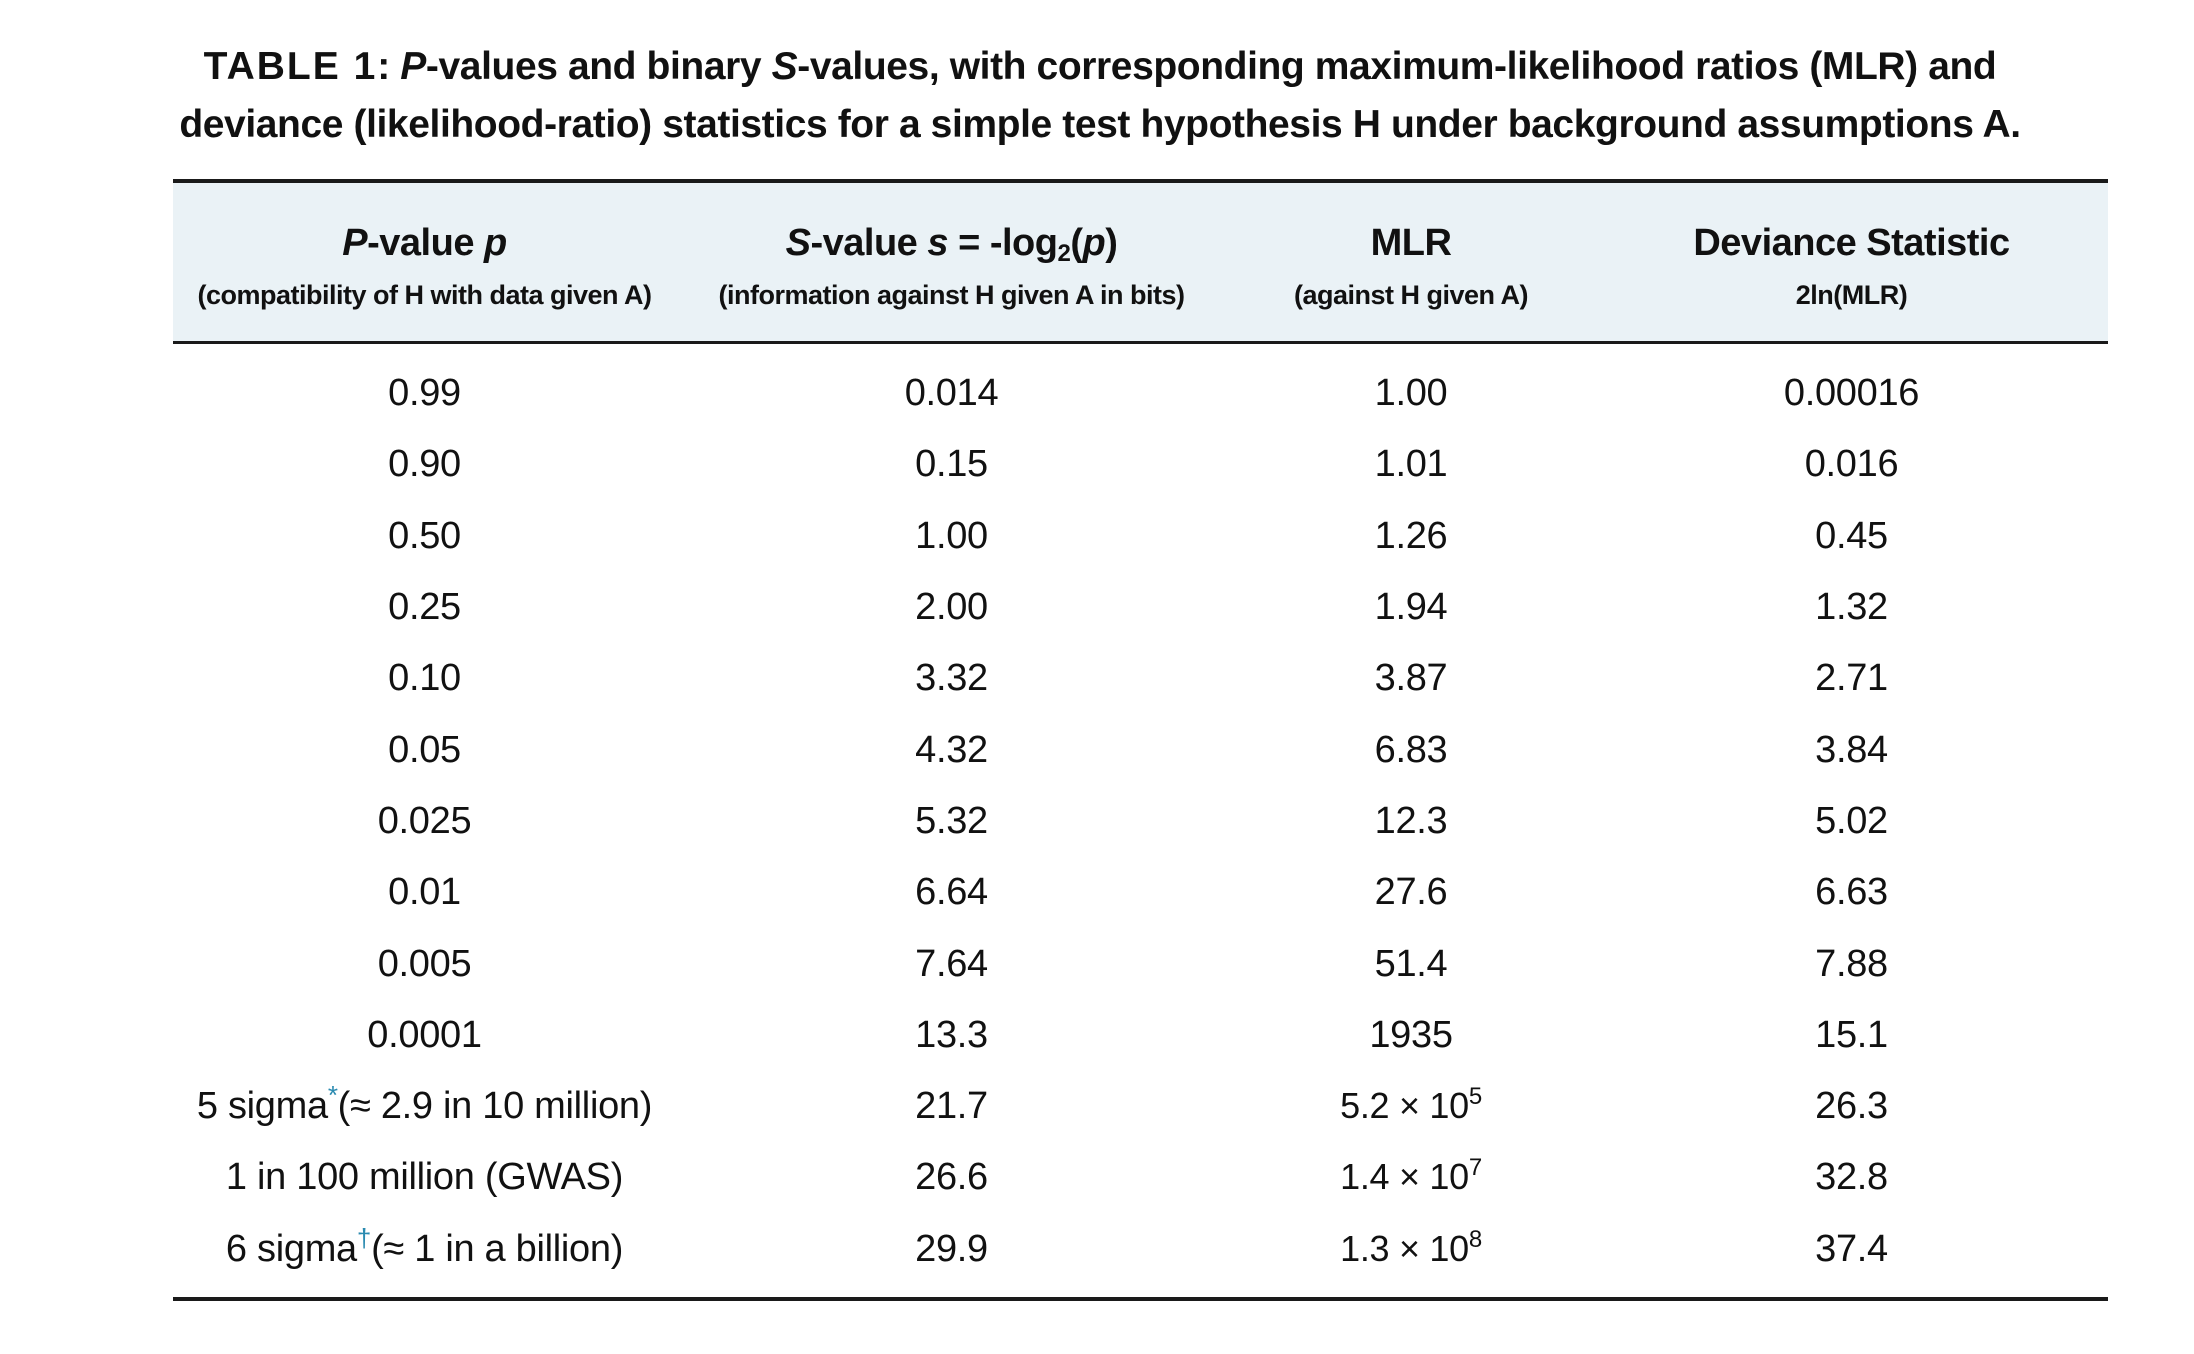 The width and height of the screenshot is (2194, 1354). What do you see at coordinates (424, 678) in the screenshot?
I see `cell-p-value: 0.10` at bounding box center [424, 678].